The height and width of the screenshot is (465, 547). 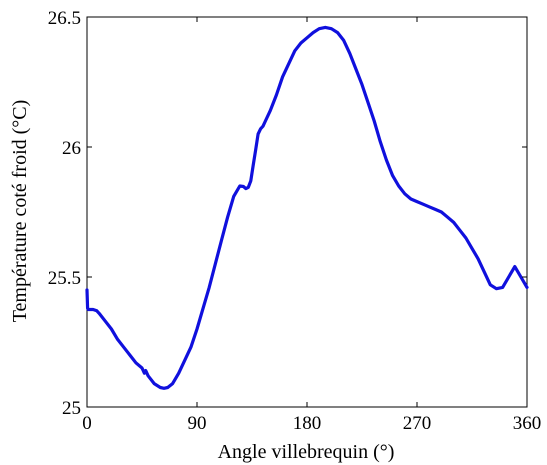 I want to click on x-tick-label: 360, so click(x=527, y=423).